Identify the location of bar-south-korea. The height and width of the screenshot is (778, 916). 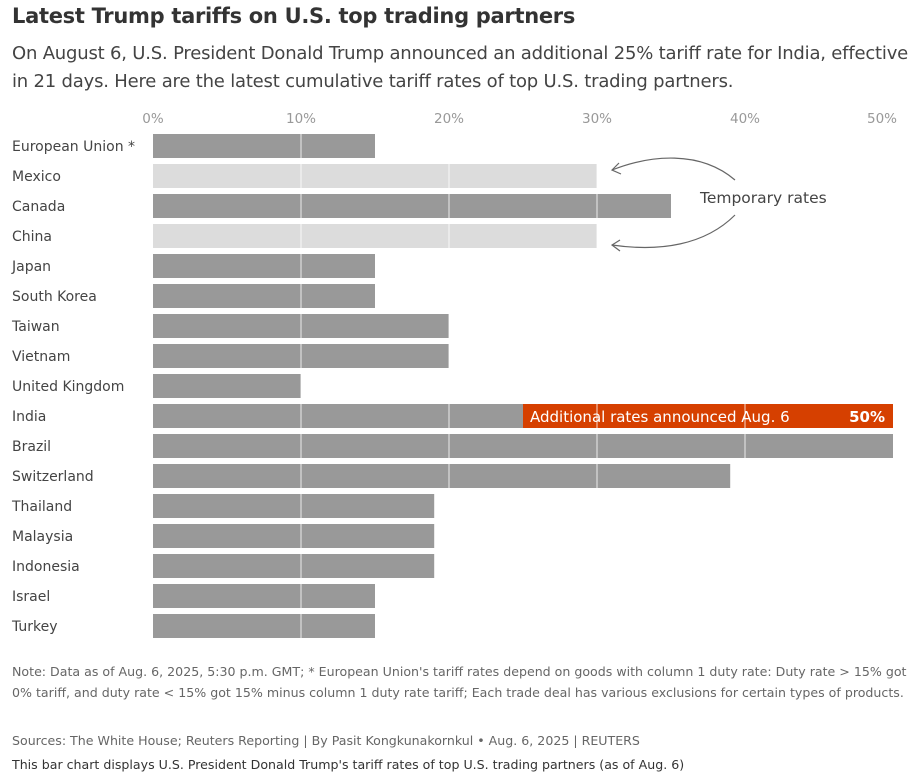
(264, 296).